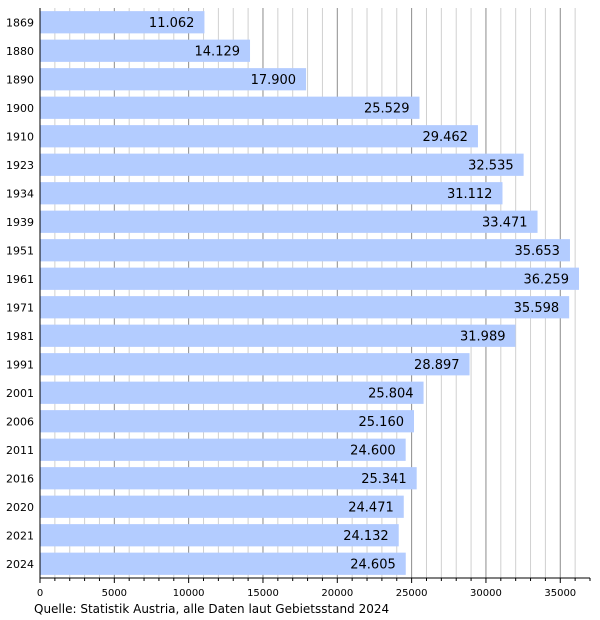 This screenshot has width=600, height=620. I want to click on bar-1910, so click(259, 136).